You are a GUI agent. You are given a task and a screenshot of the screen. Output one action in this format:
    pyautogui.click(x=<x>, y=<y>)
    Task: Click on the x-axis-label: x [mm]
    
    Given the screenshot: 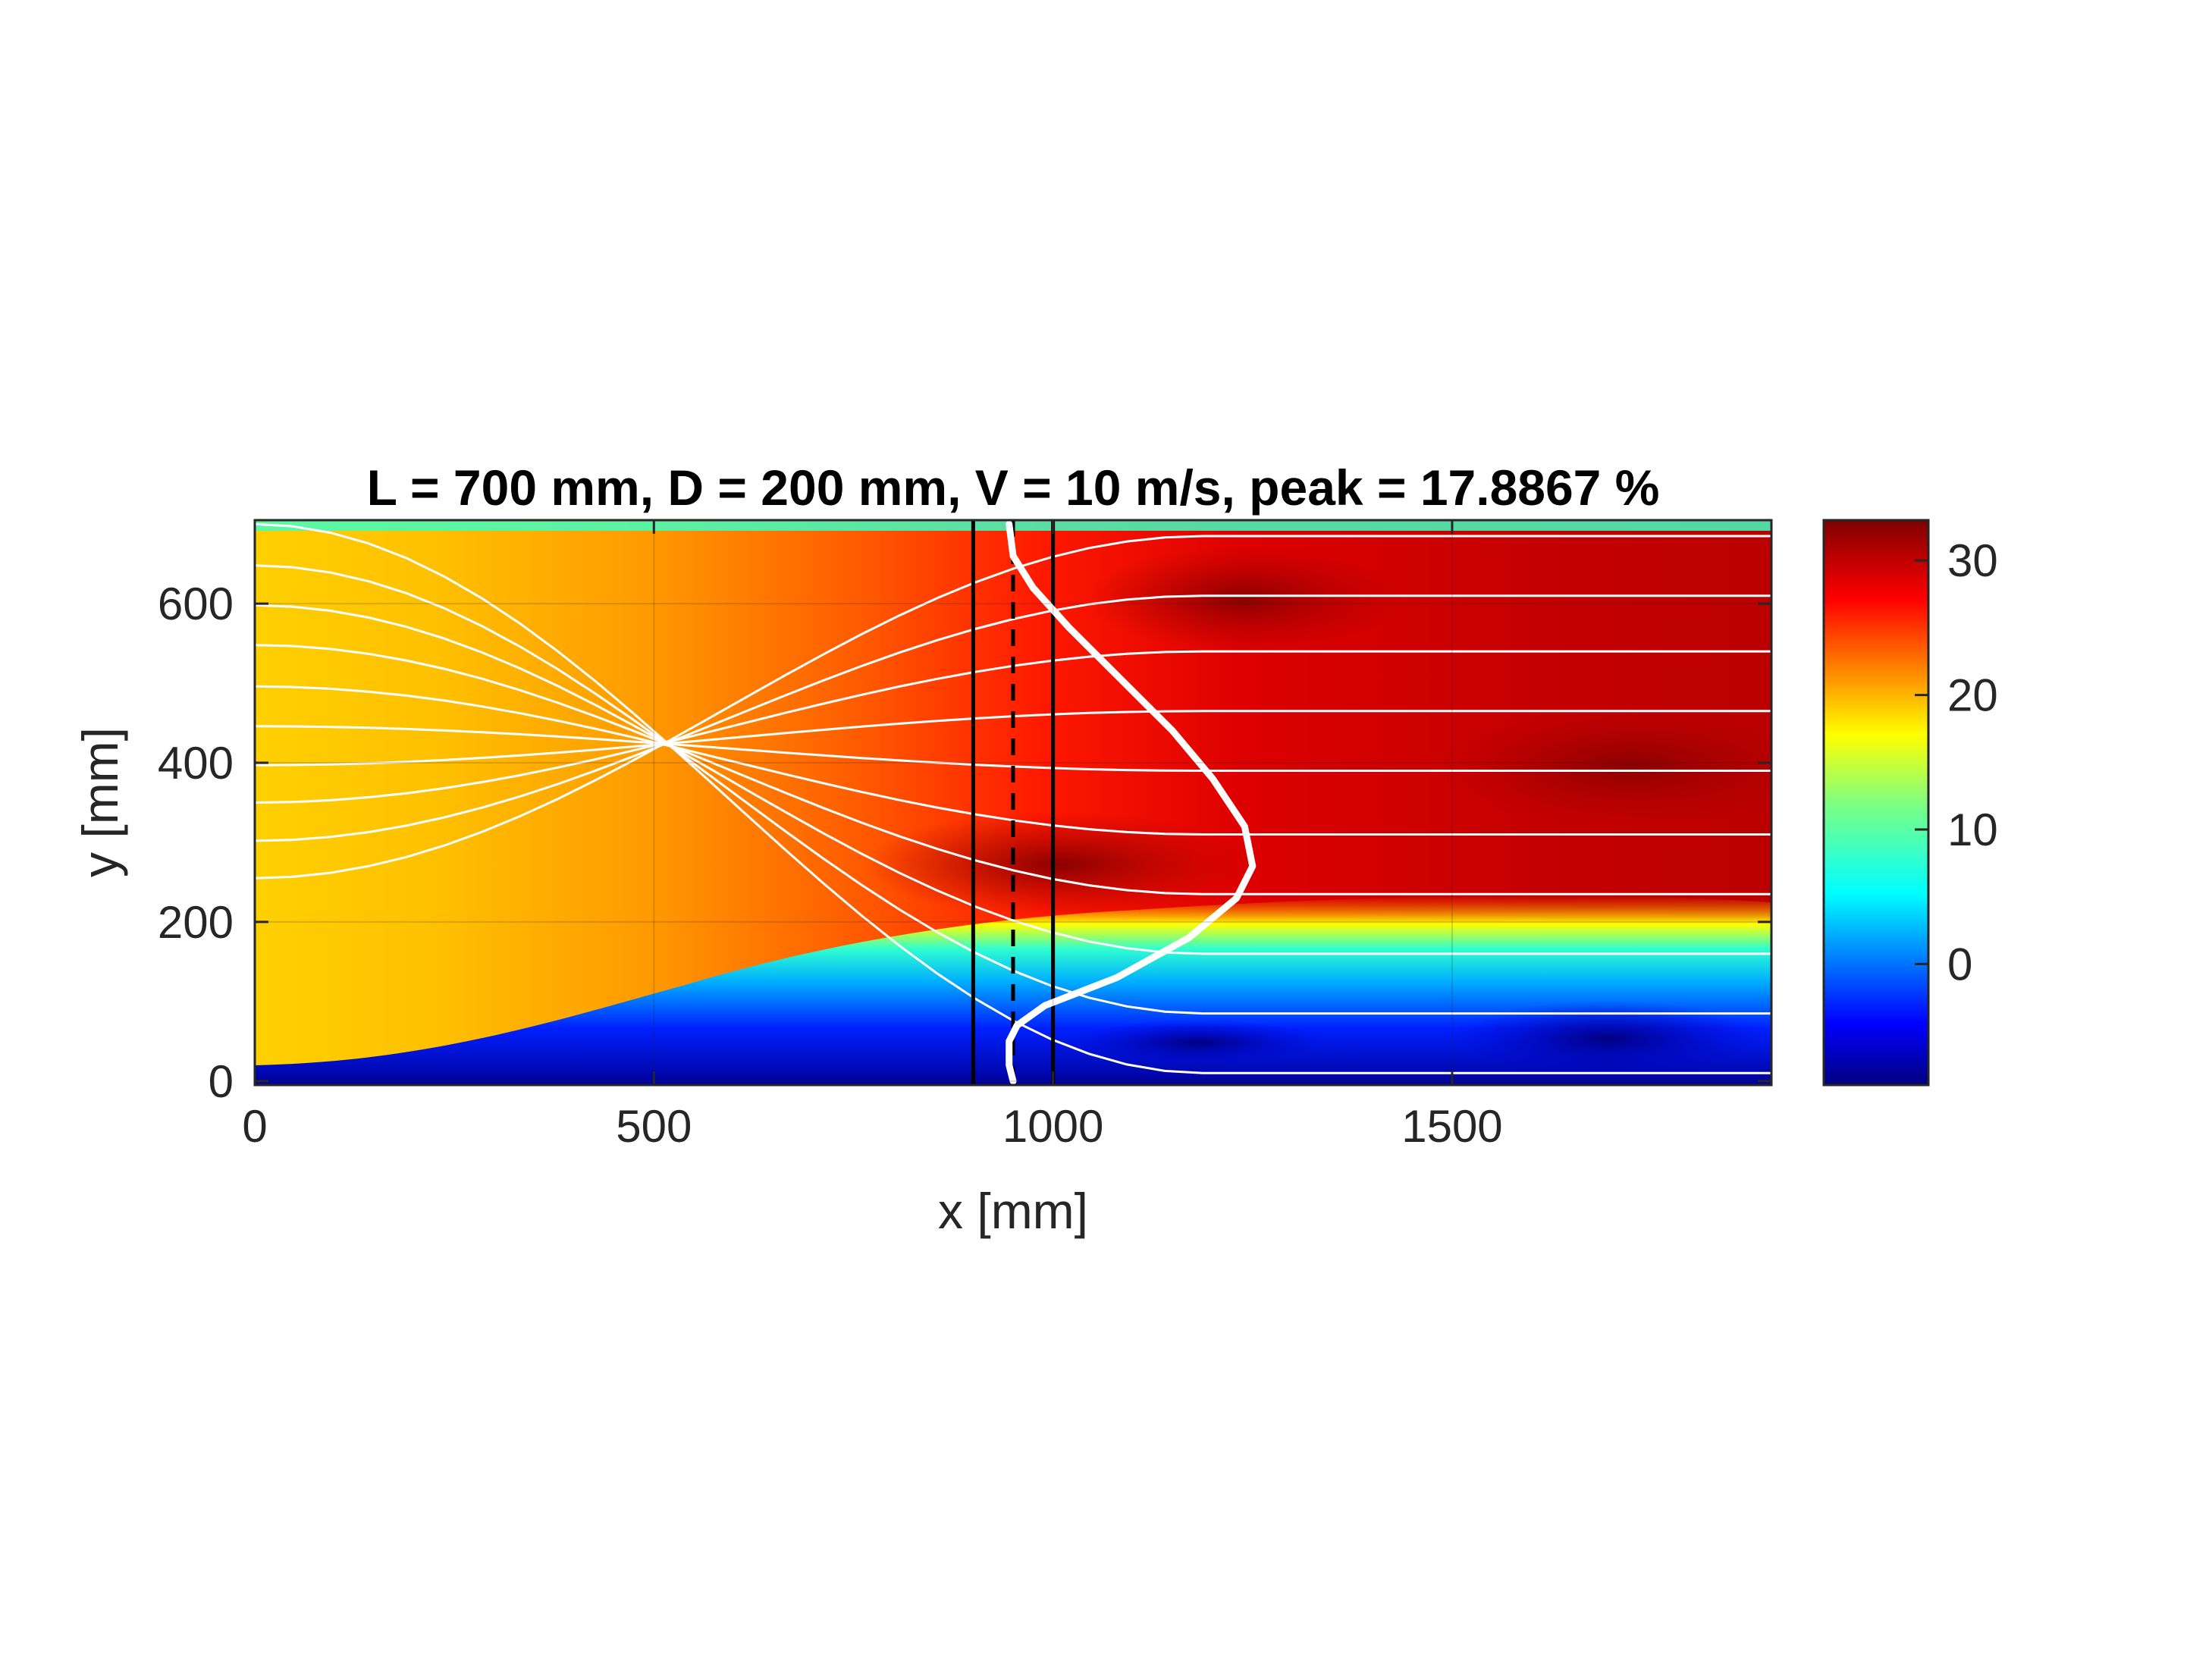 What is the action you would take?
    pyautogui.click(x=1013, y=1211)
    